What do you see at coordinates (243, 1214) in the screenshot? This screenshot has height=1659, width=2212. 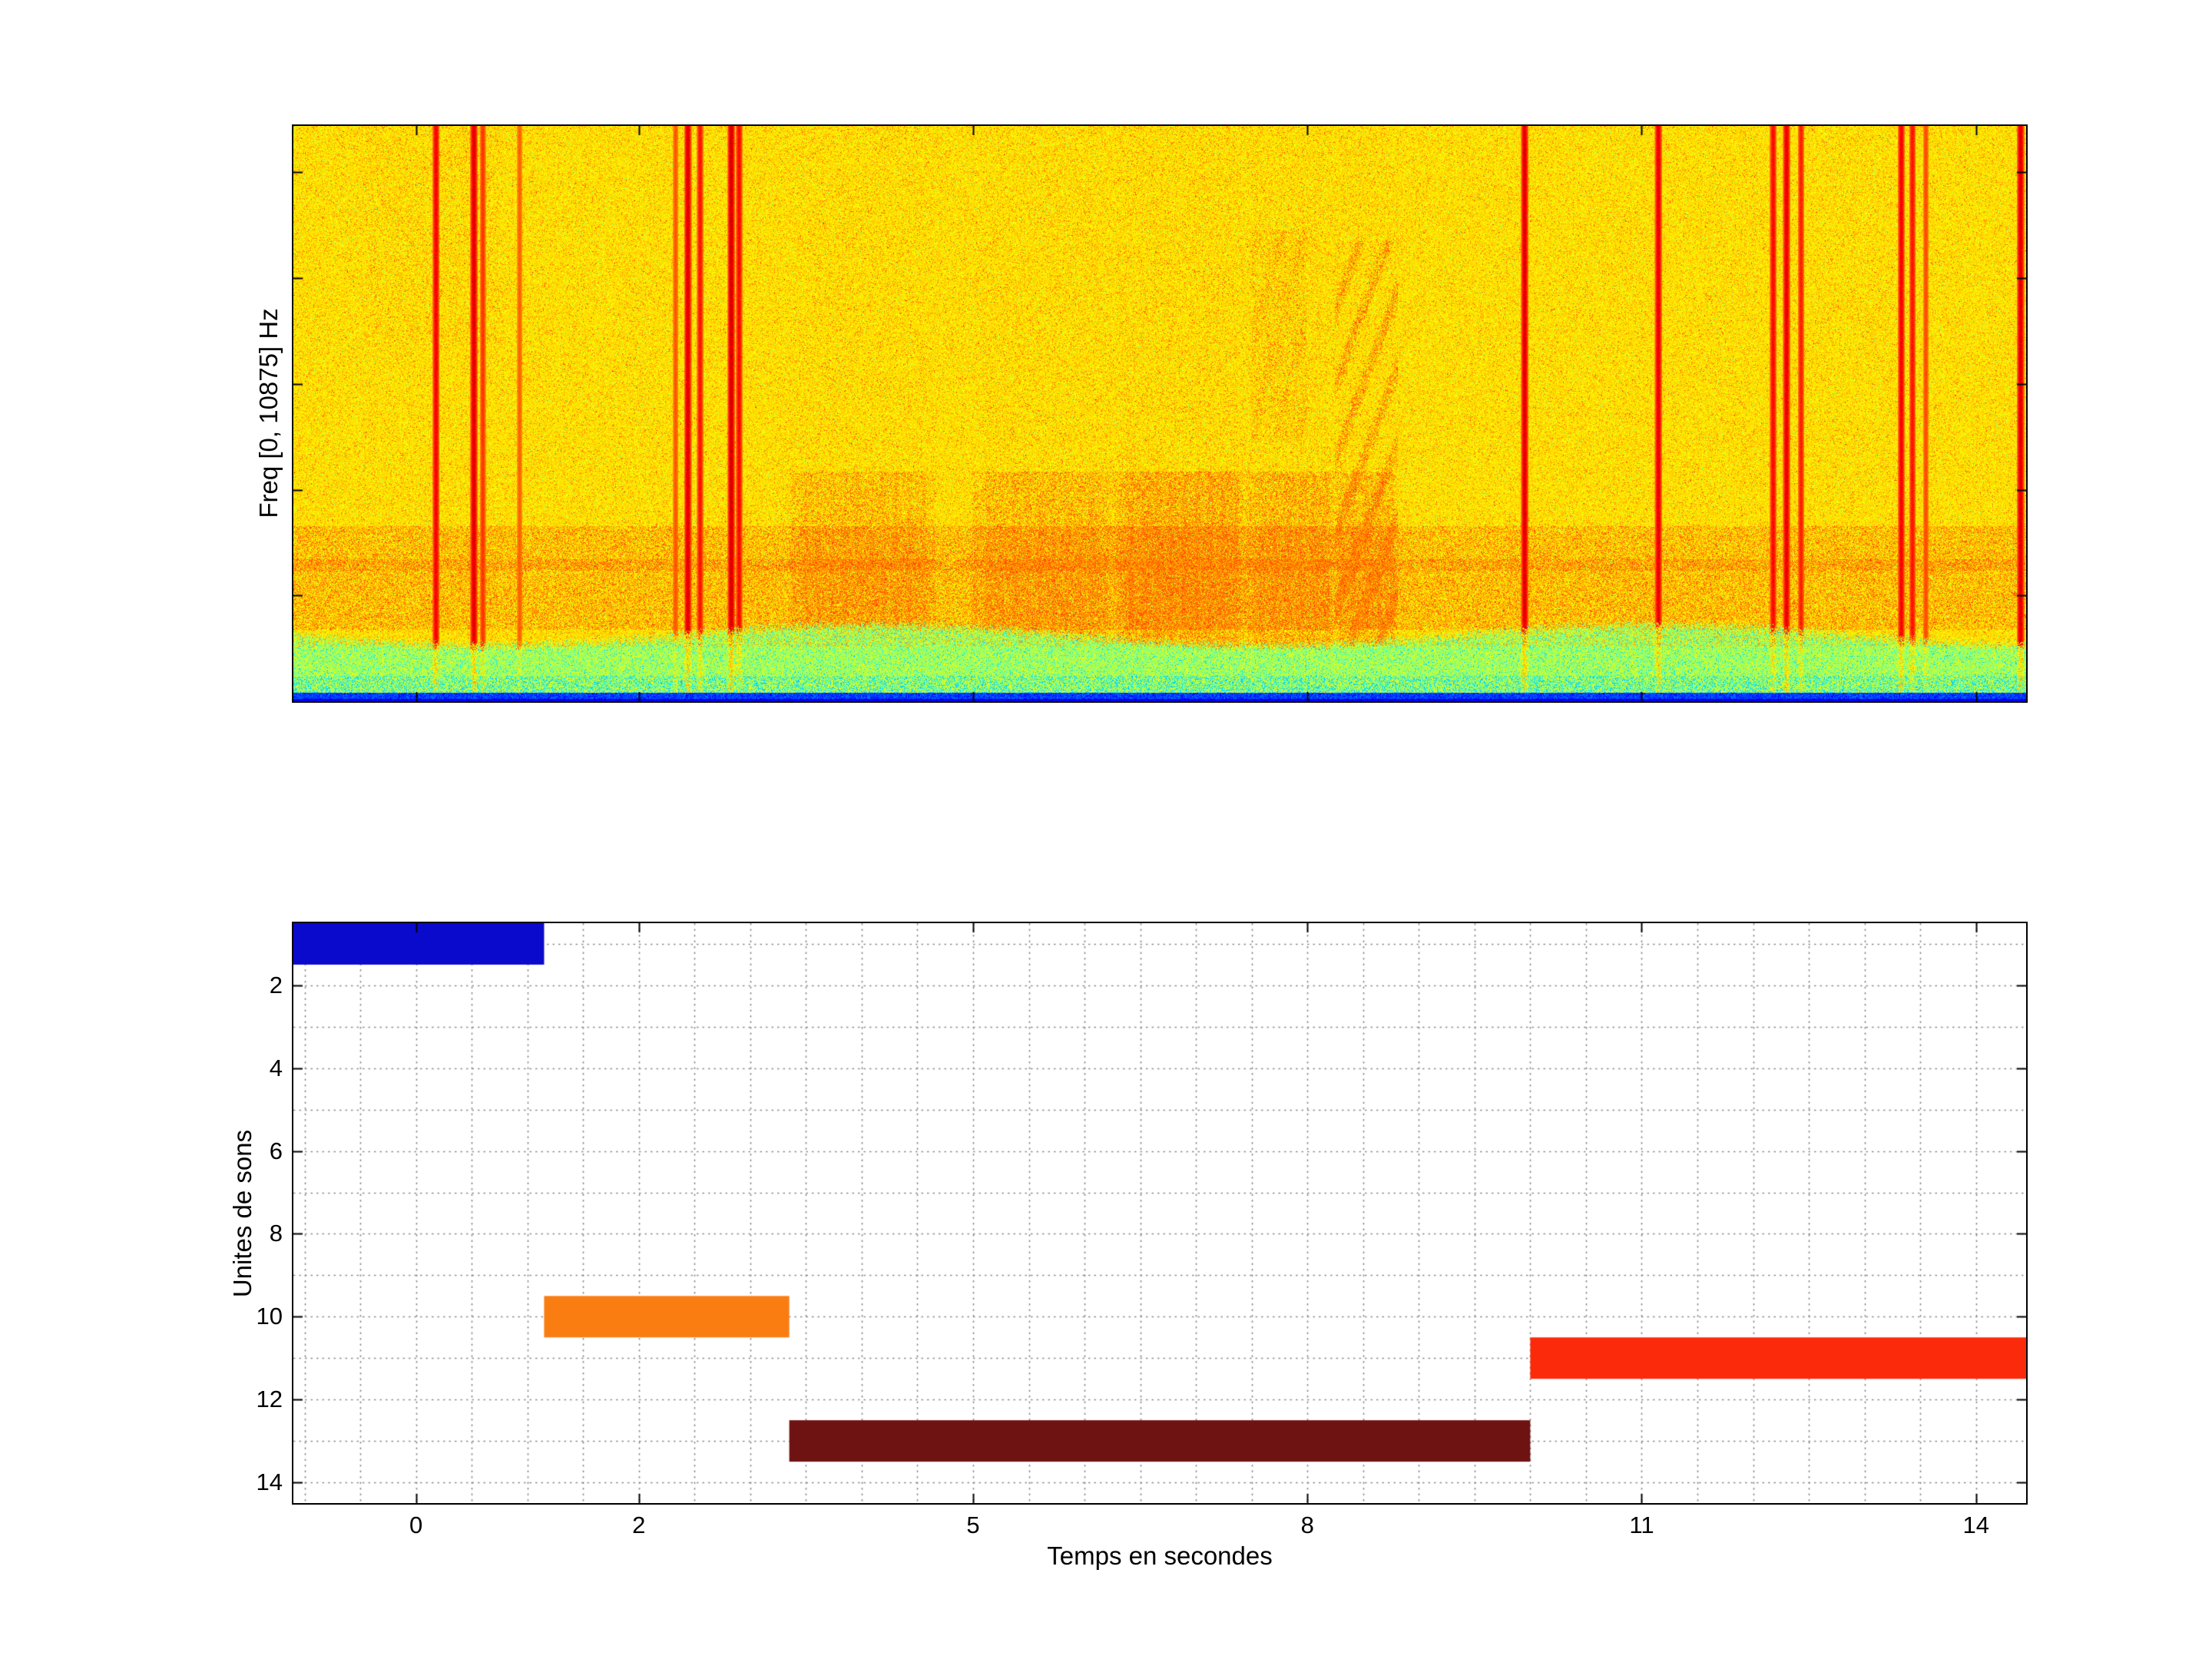 I see `segmentation-ylabel: Unites de sons` at bounding box center [243, 1214].